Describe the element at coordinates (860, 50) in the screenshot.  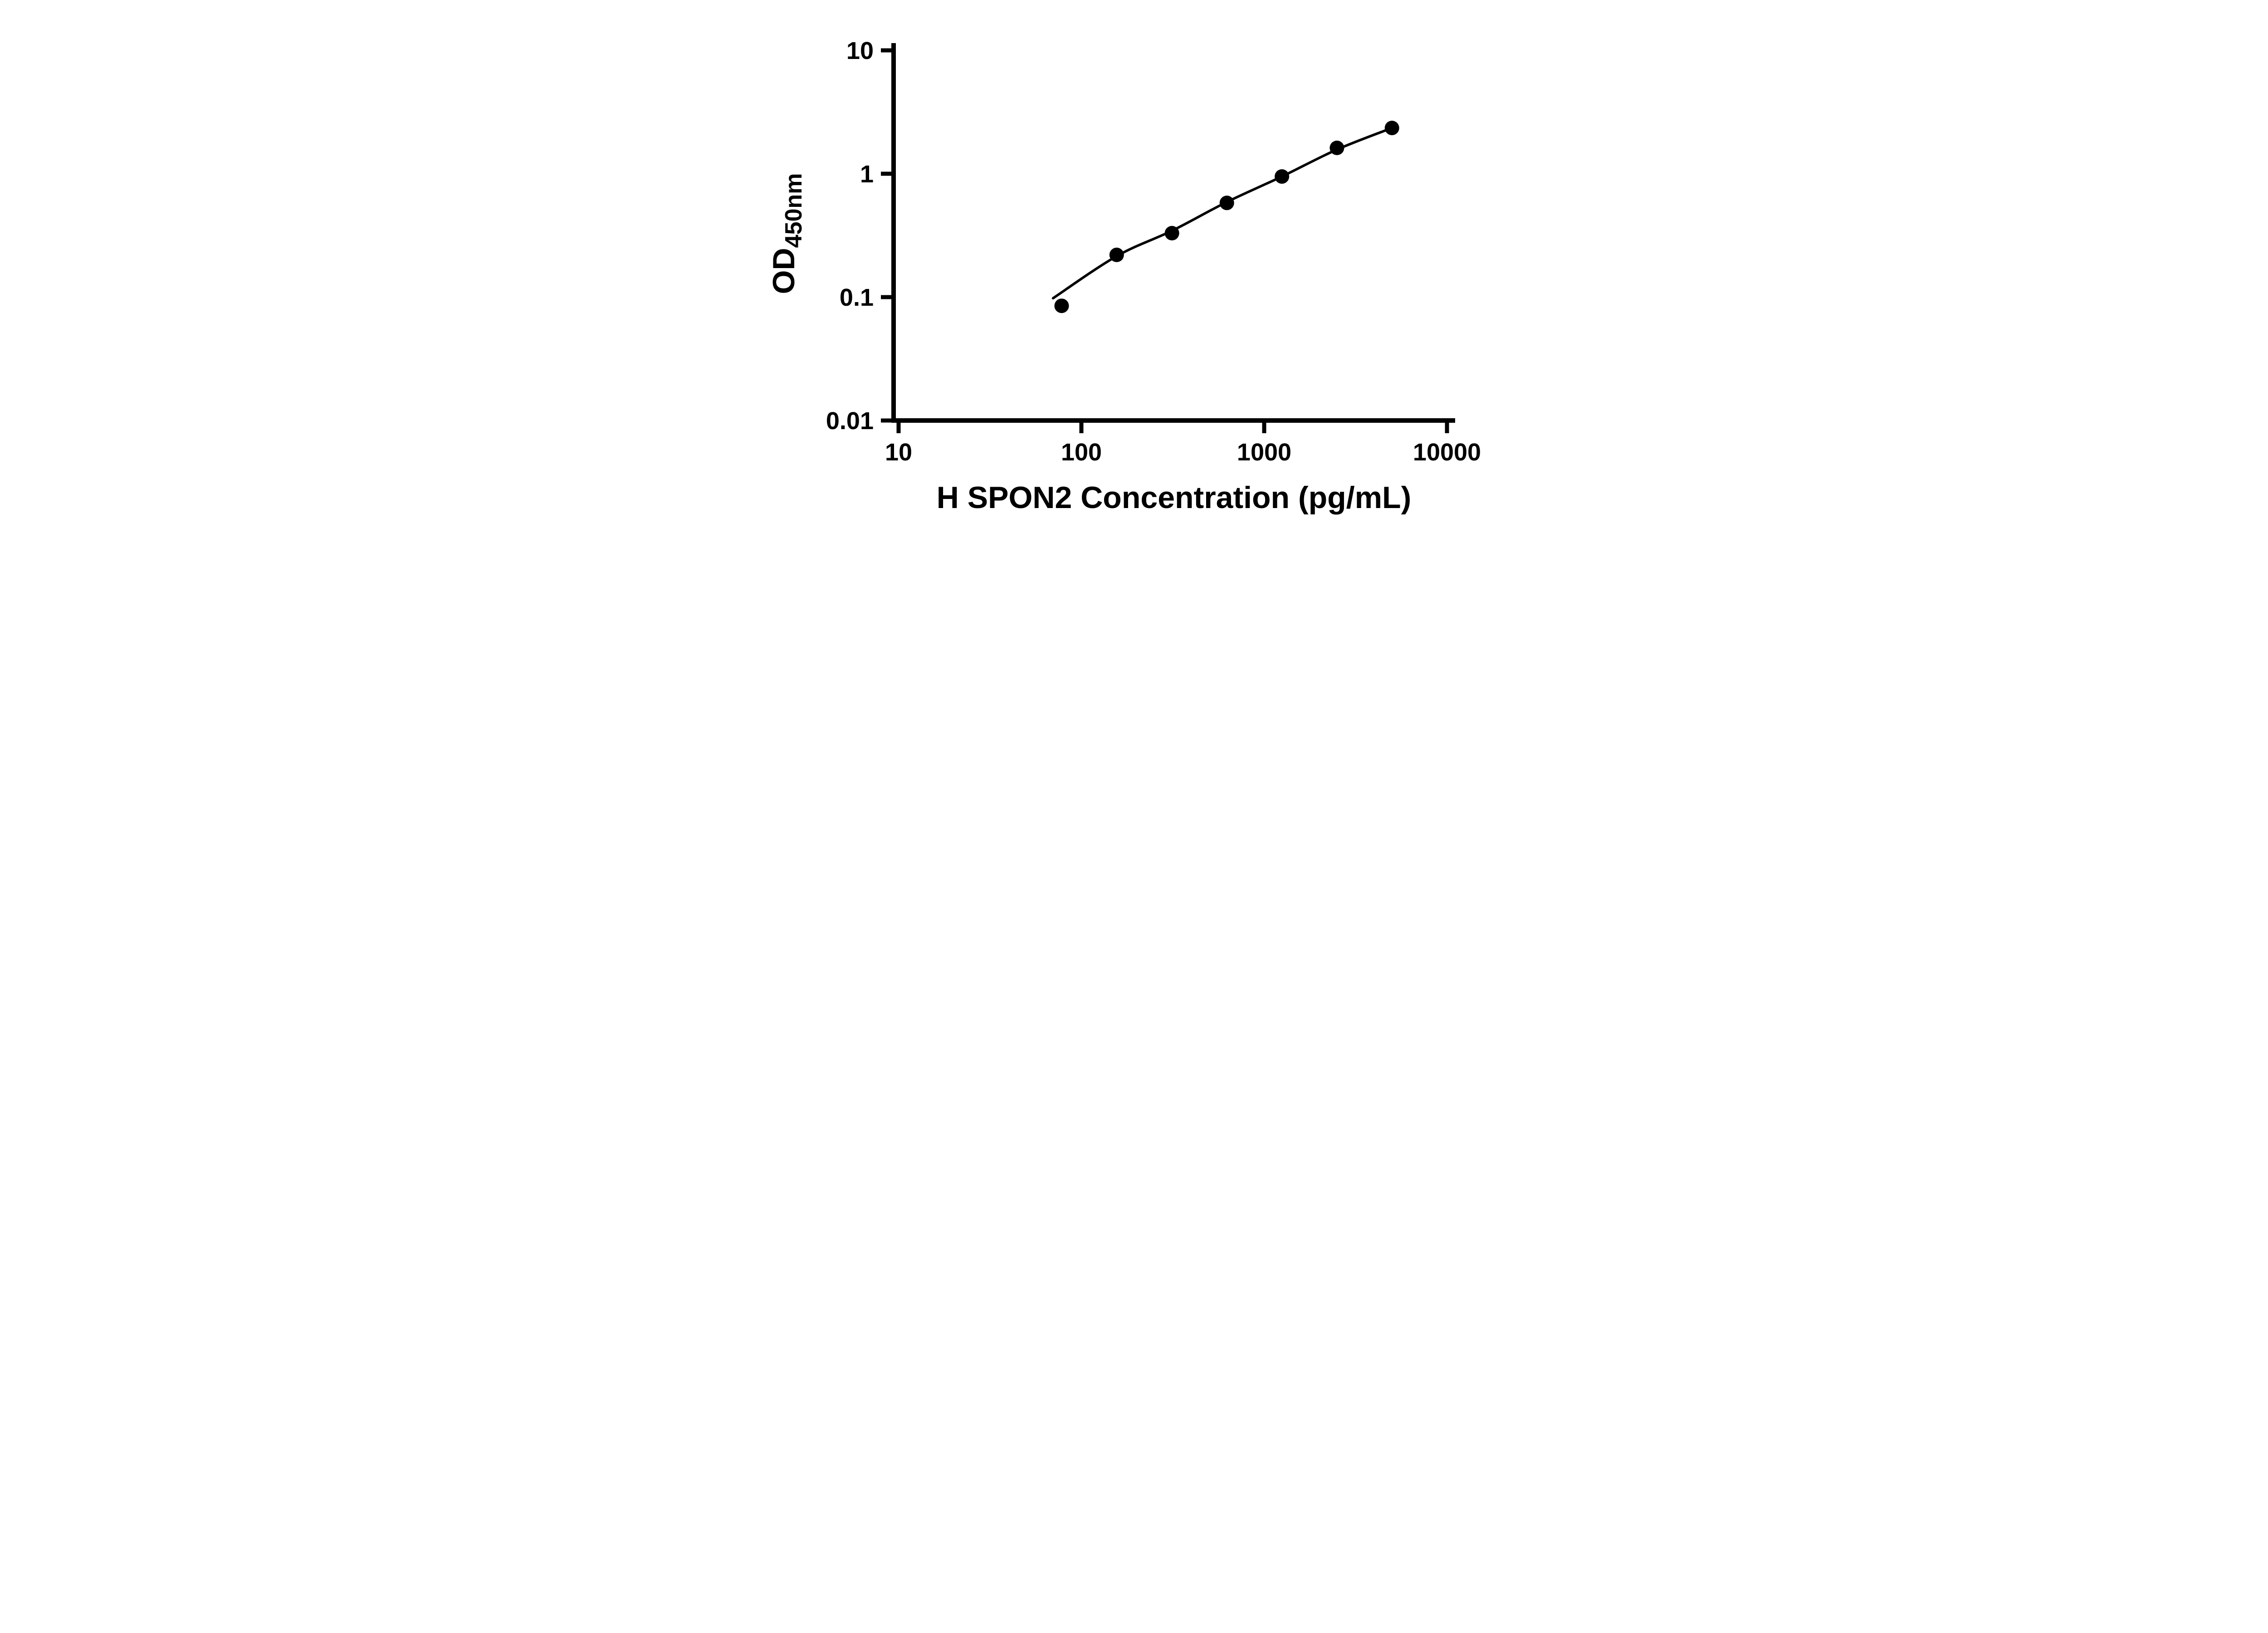
I see `y-tick-label: 10` at that location.